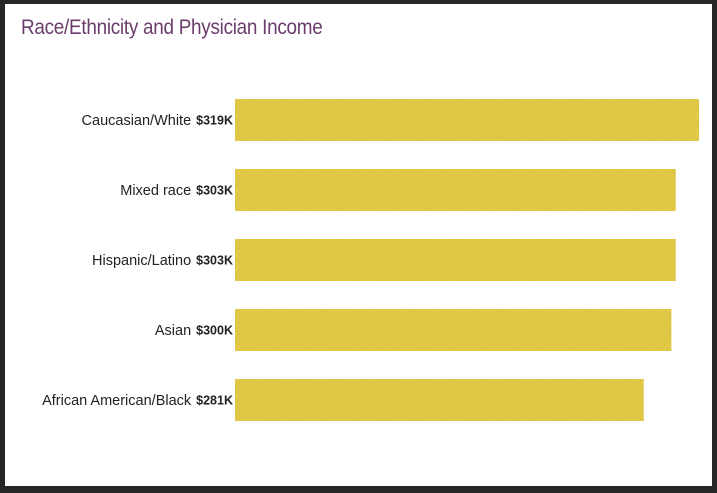 This screenshot has height=493, width=717. What do you see at coordinates (214, 191) in the screenshot?
I see `value-label-mixed-race: $303K` at bounding box center [214, 191].